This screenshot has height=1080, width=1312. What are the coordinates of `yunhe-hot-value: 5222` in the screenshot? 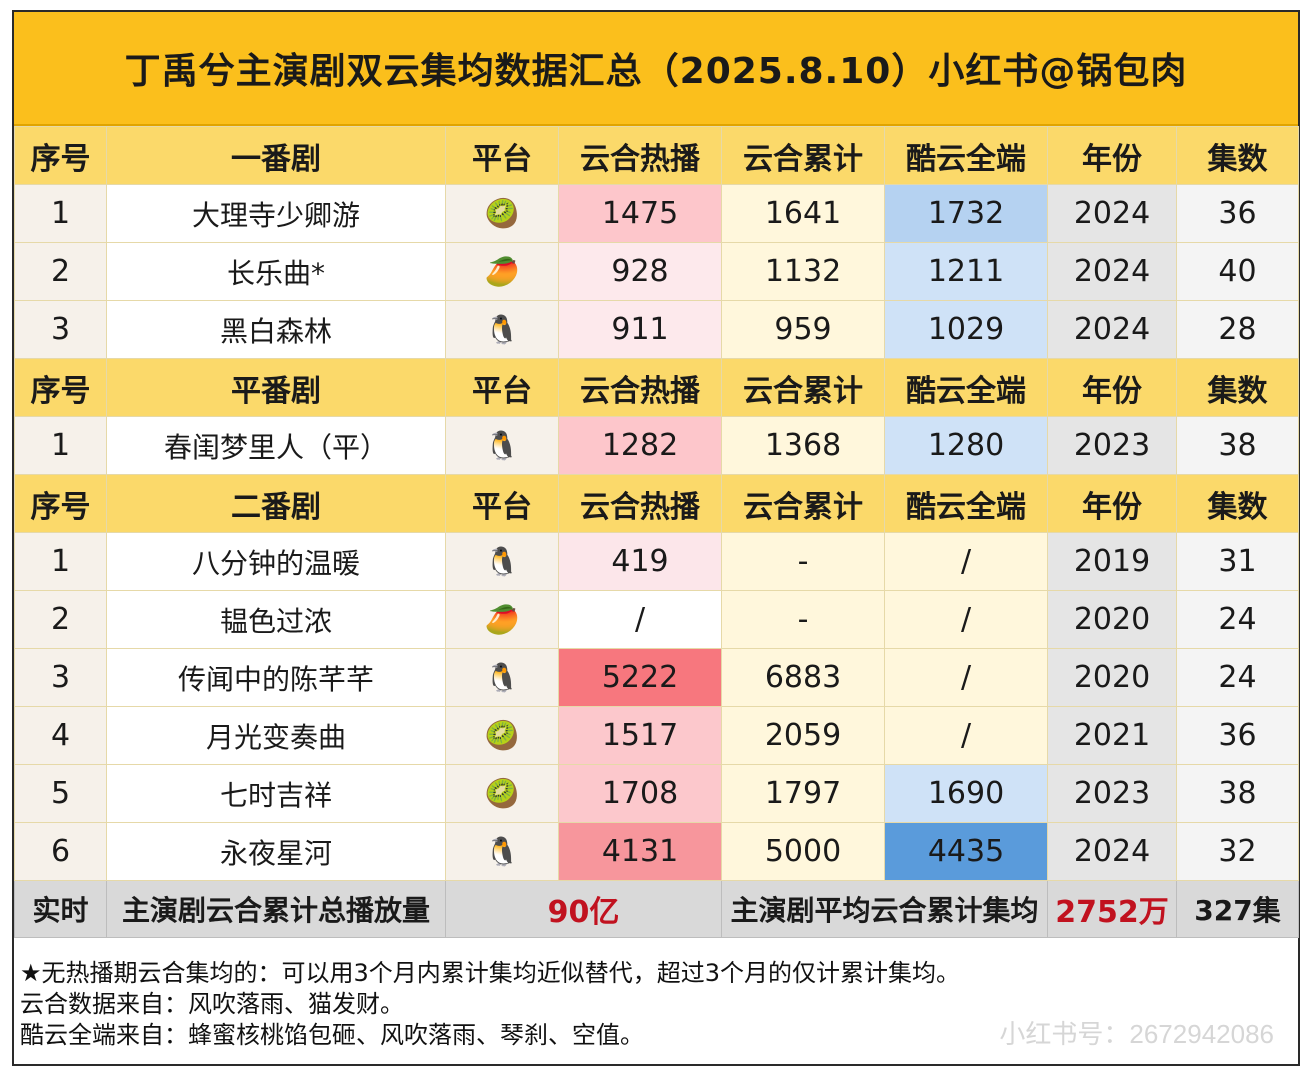 It's located at (640, 677).